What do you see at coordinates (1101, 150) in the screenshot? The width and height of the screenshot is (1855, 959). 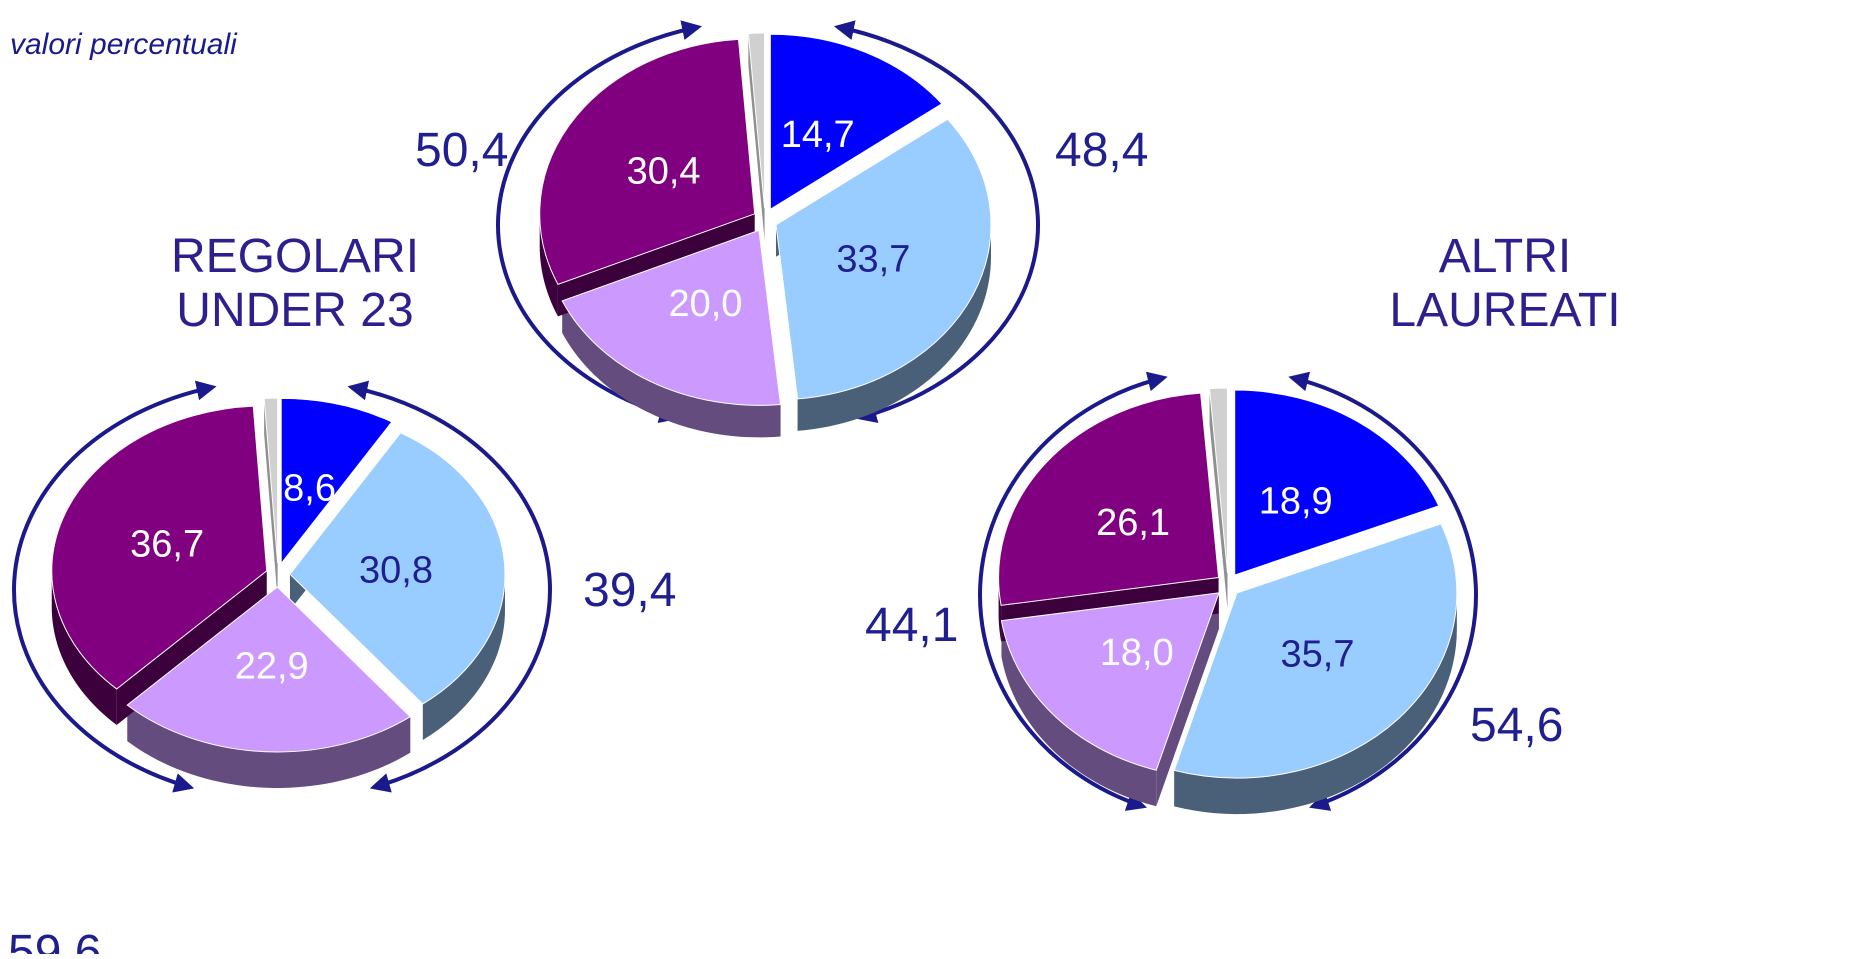 I see `total-right: 48,4` at bounding box center [1101, 150].